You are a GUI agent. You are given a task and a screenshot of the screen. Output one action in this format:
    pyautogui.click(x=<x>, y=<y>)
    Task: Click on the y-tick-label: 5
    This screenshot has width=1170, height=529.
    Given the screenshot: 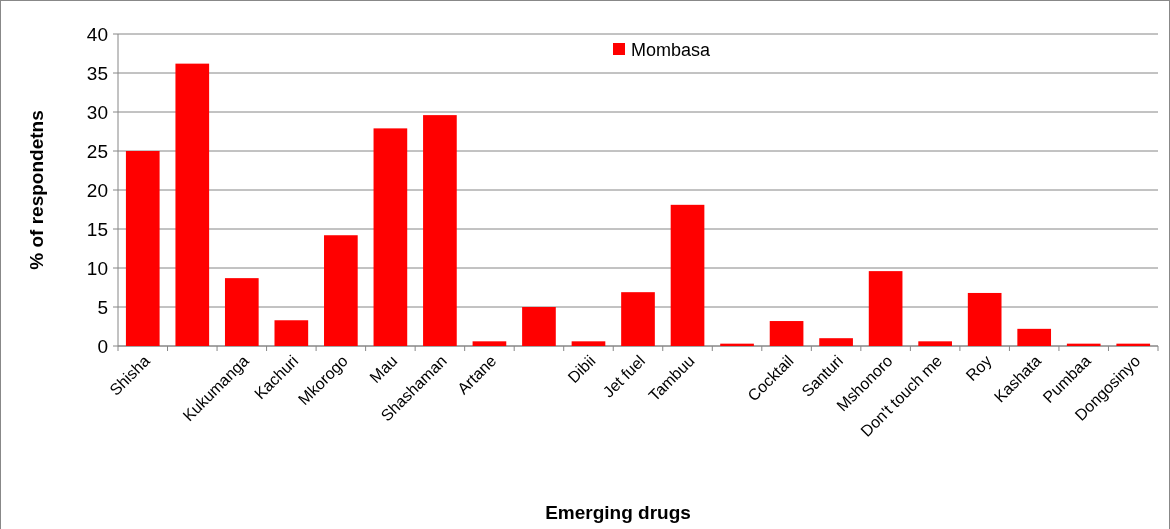 What is the action you would take?
    pyautogui.click(x=102, y=307)
    